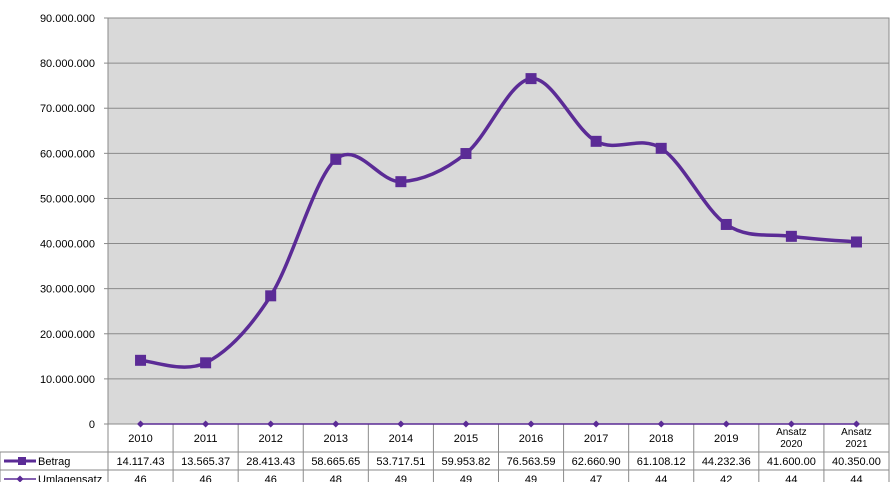 This screenshot has height=482, width=891. I want to click on category-label: 2016, so click(531, 439).